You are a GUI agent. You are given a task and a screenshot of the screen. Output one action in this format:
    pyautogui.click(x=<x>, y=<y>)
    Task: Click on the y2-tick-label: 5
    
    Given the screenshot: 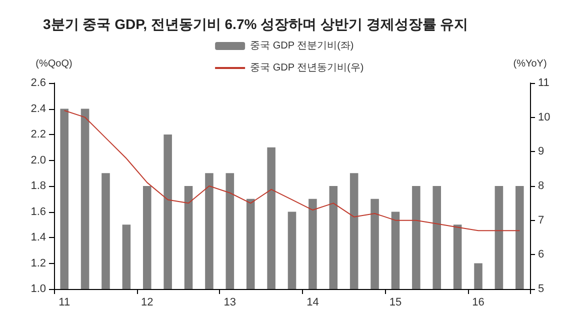 What is the action you would take?
    pyautogui.click(x=541, y=289)
    